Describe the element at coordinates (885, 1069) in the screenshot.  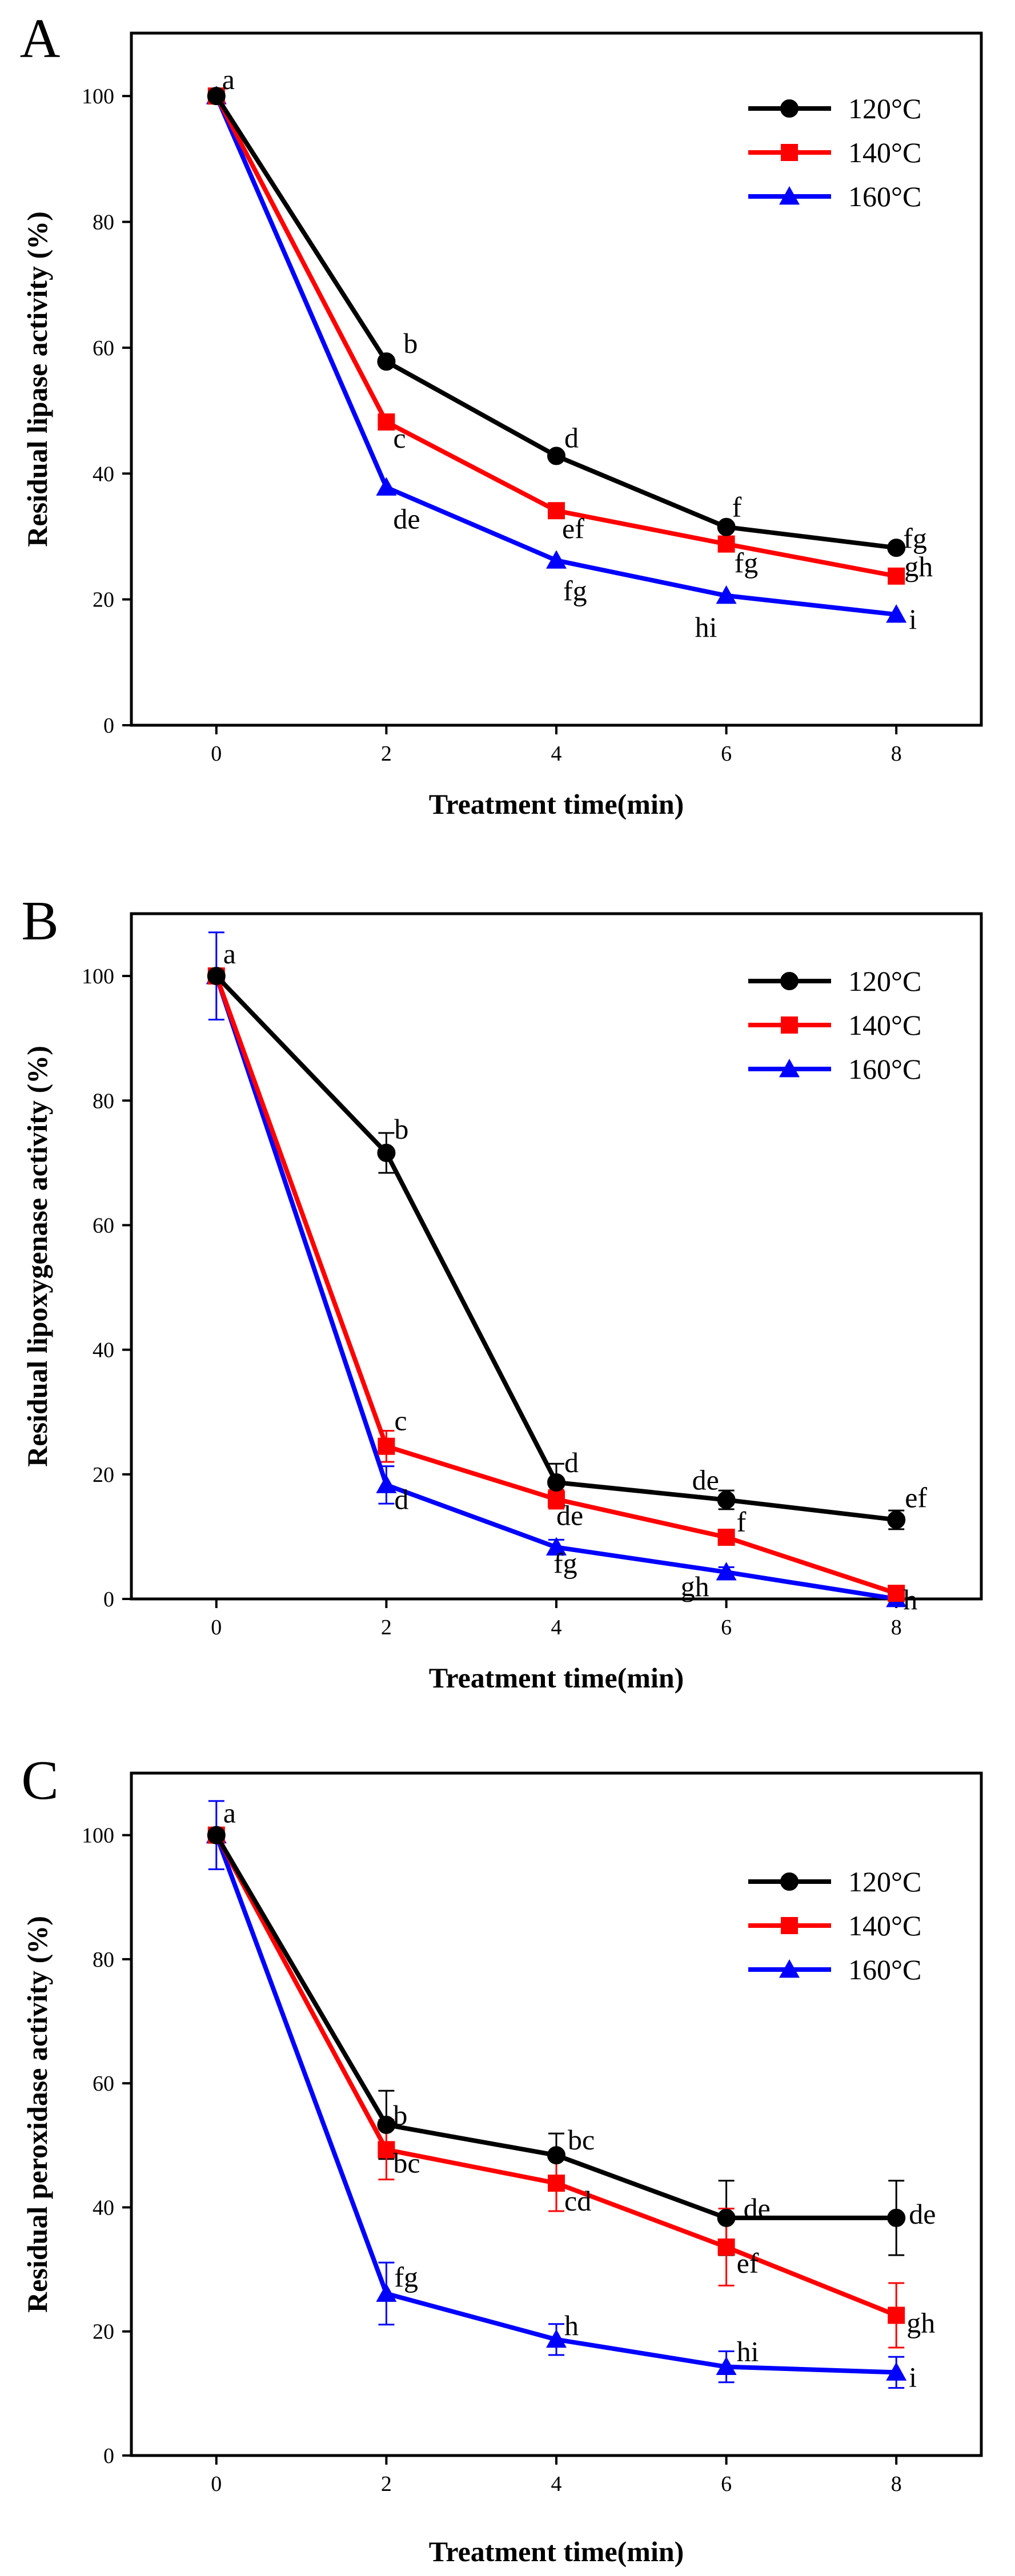
I see `legend-label: 160°C` at that location.